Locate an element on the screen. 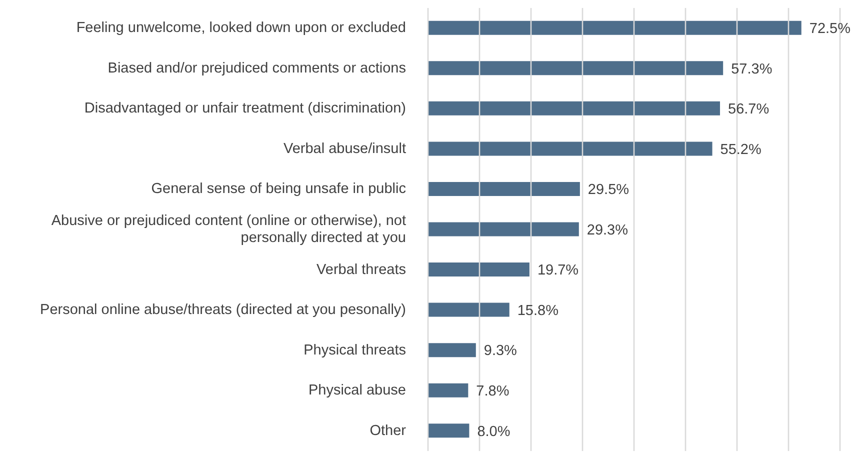 This screenshot has height=452, width=858. data-label: 72.5% is located at coordinates (830, 29).